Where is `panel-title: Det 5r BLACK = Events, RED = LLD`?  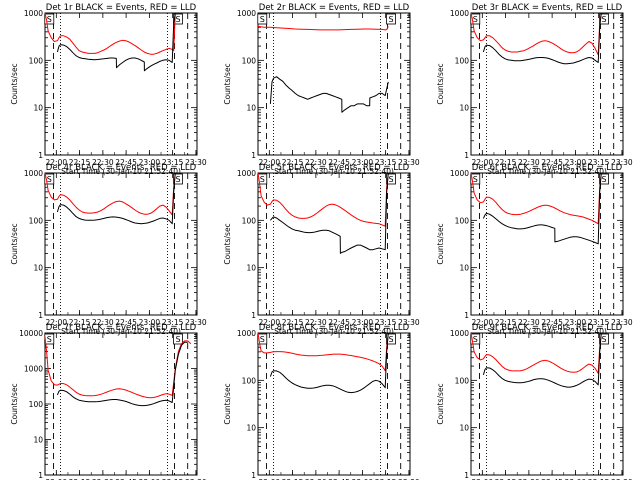 panel-title: Det 5r BLACK = Events, RED = LLD is located at coordinates (334, 168).